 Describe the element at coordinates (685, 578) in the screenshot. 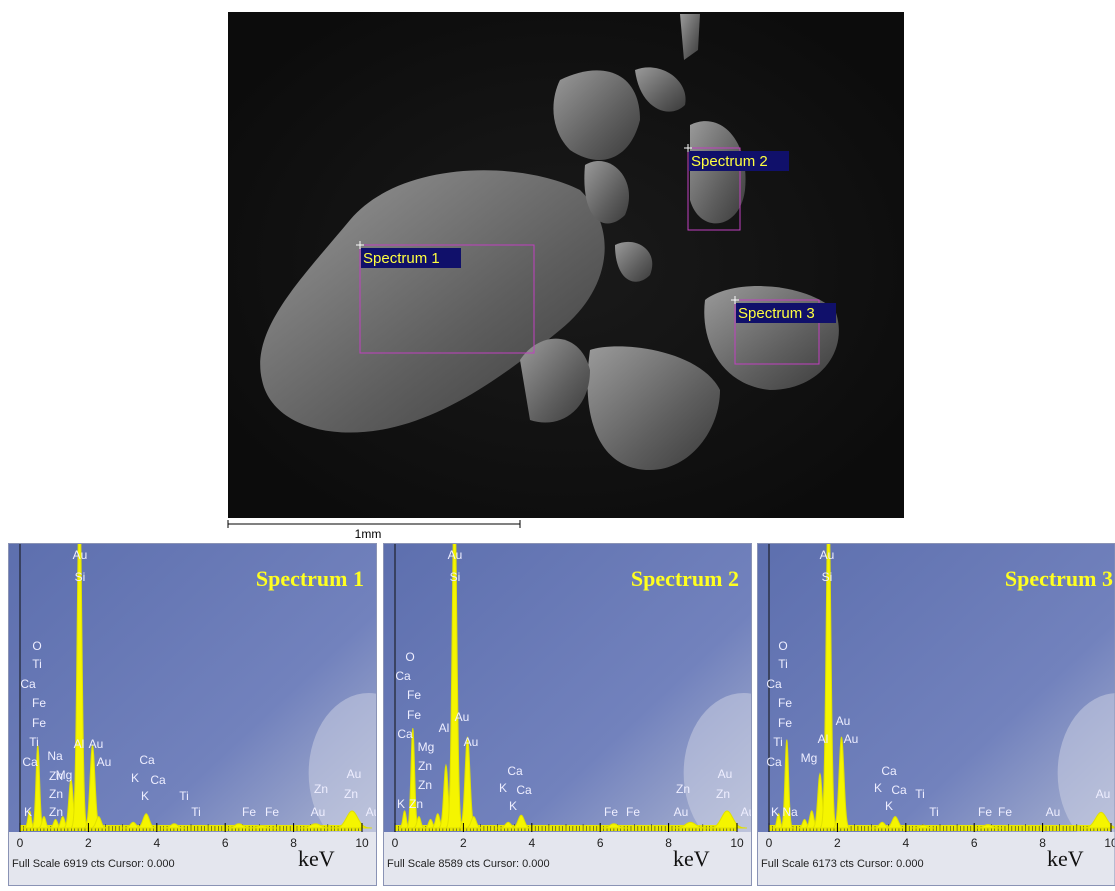

I see `spectrum-title: Spectrum 2` at that location.